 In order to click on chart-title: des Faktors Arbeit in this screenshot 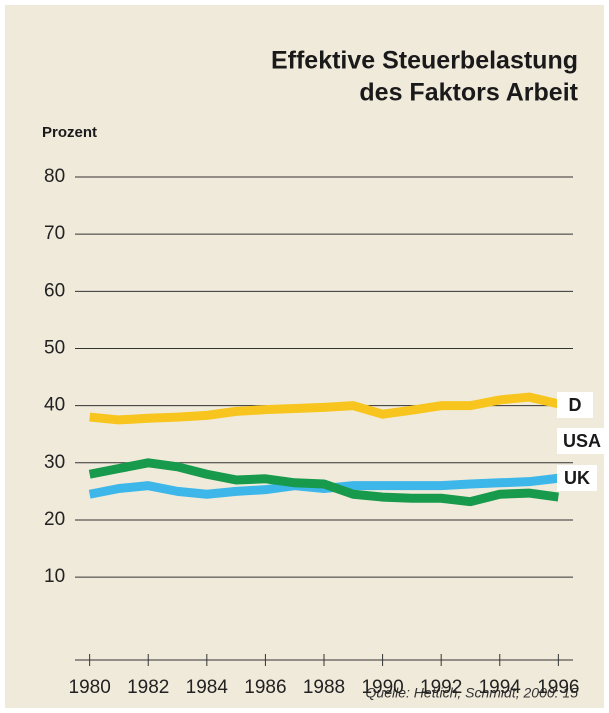, I will do `click(468, 93)`.